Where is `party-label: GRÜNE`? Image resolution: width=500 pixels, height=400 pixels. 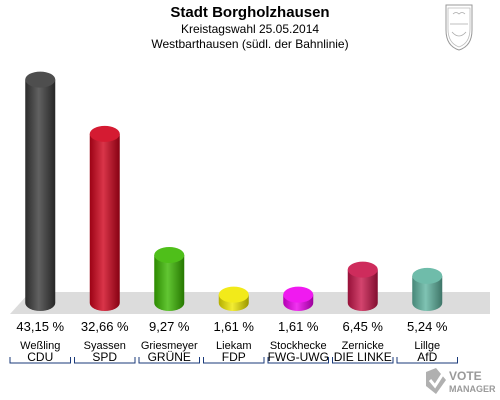 party-label: GRÜNE is located at coordinates (169, 357).